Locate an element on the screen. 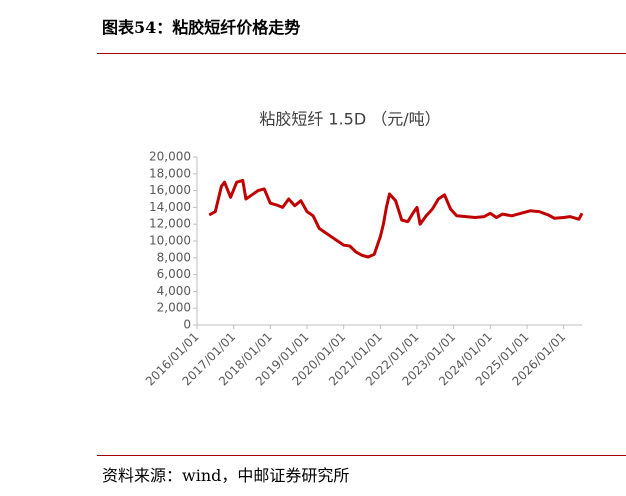 The height and width of the screenshot is (496, 626). y-tick-label: 2,000 is located at coordinates (174, 308).